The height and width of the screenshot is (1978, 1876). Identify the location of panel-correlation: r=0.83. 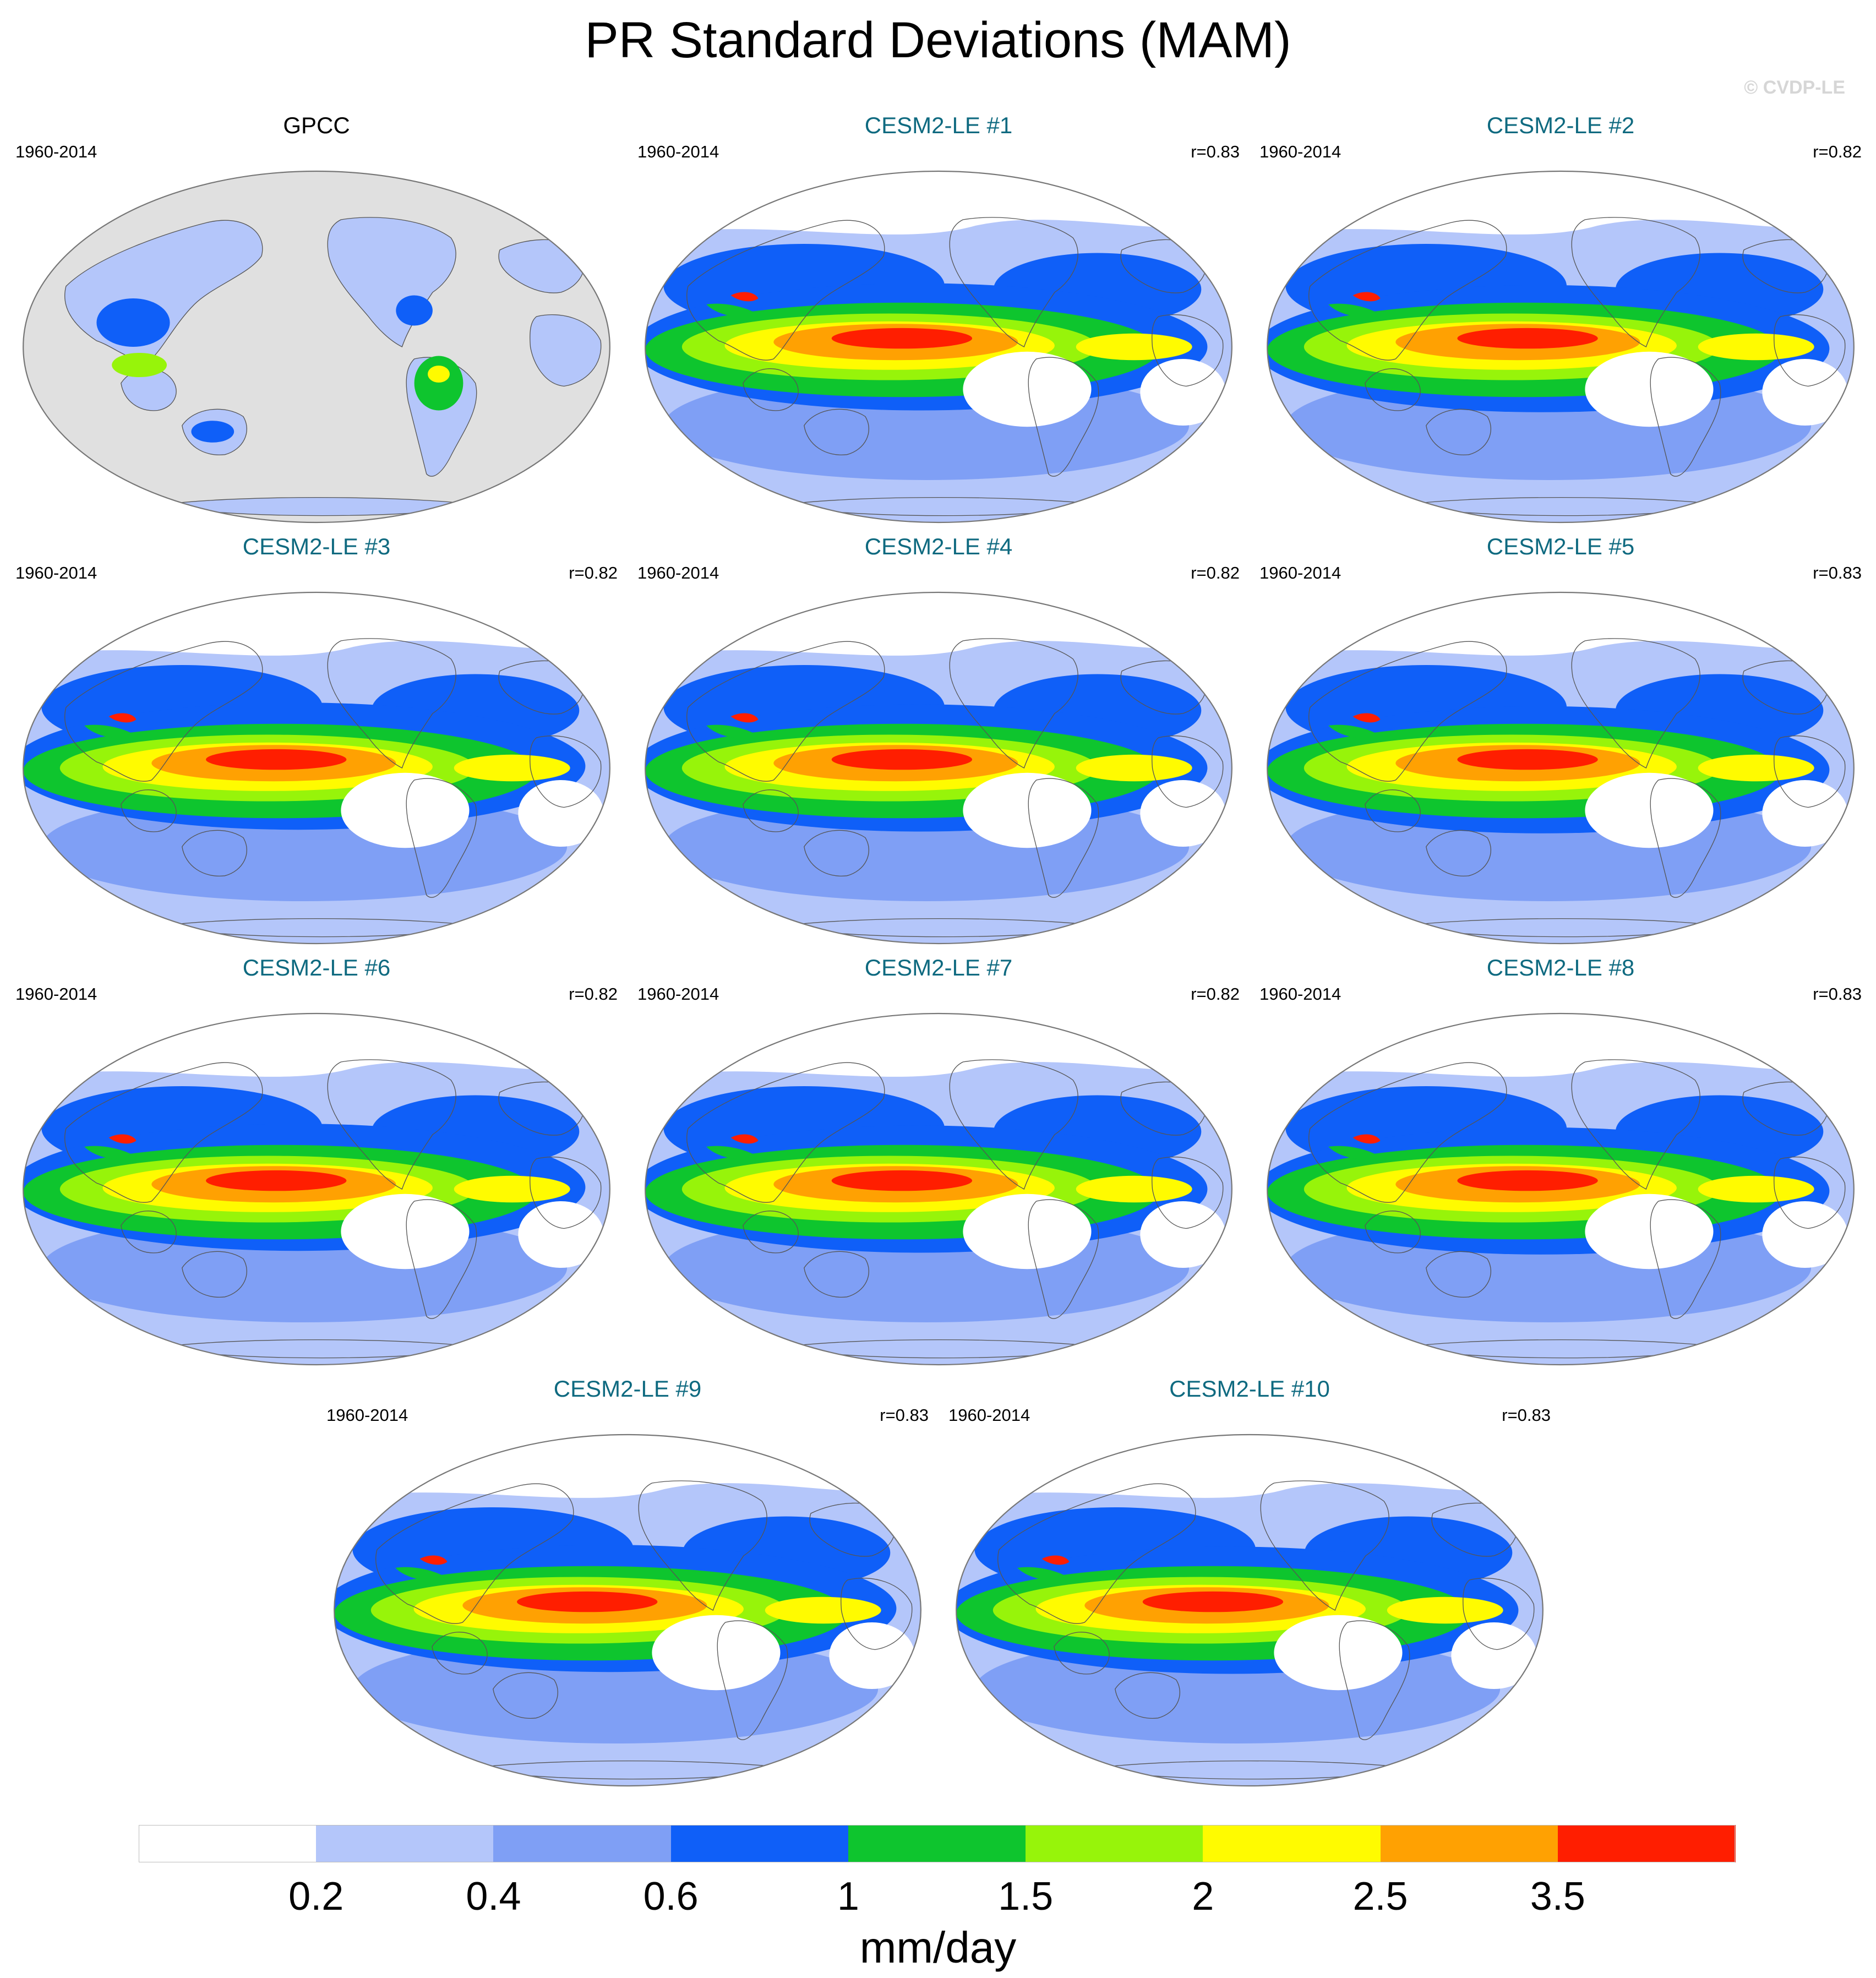
(1837, 572).